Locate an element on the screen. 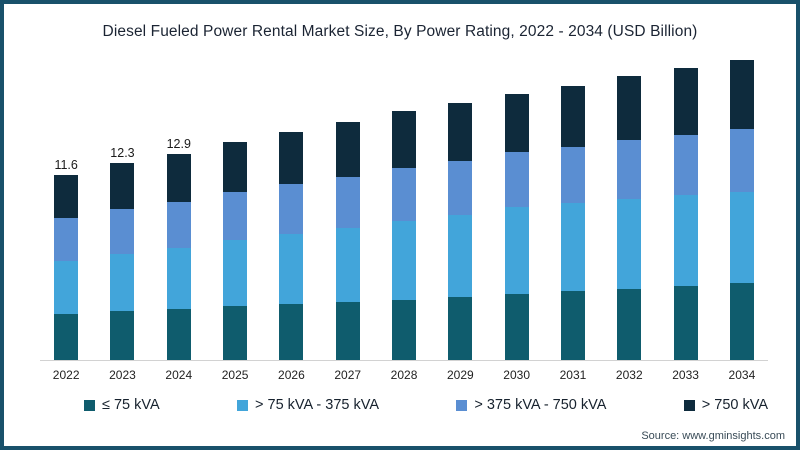  bar-slot-2027 is located at coordinates (348, 204).